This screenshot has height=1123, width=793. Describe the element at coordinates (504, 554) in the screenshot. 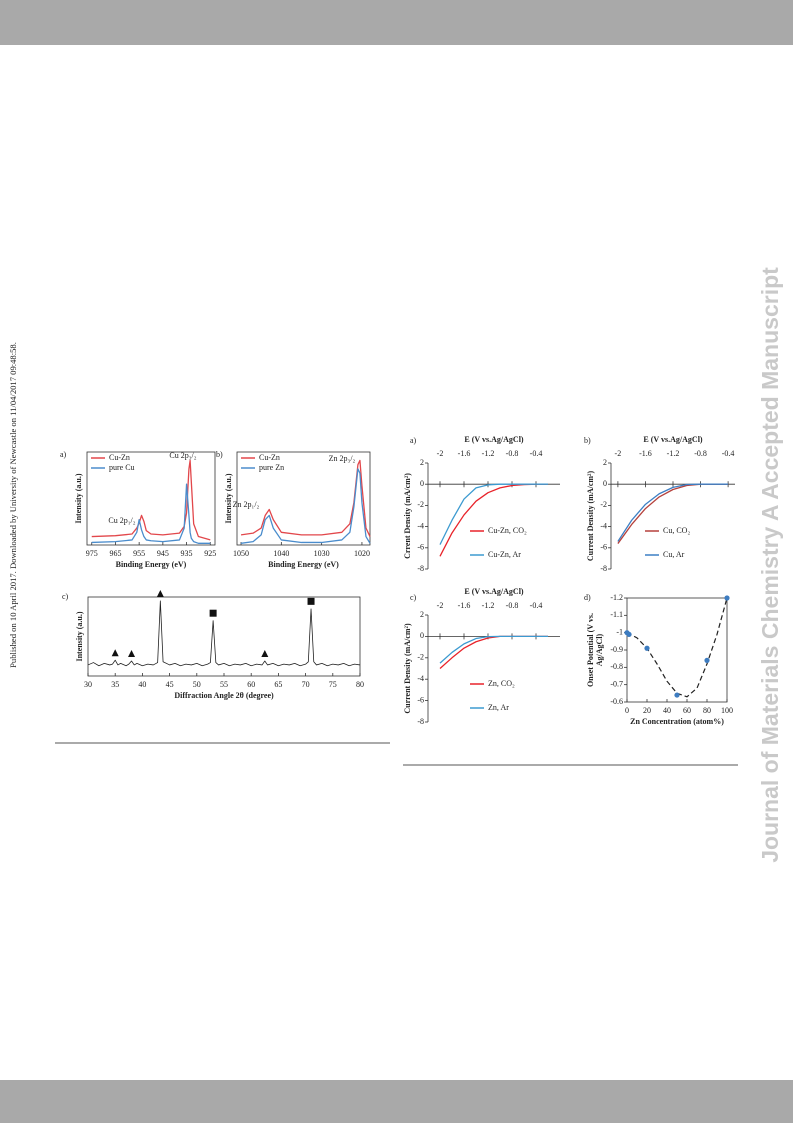

I see `legend-label: Cu-Zn, Ar` at that location.